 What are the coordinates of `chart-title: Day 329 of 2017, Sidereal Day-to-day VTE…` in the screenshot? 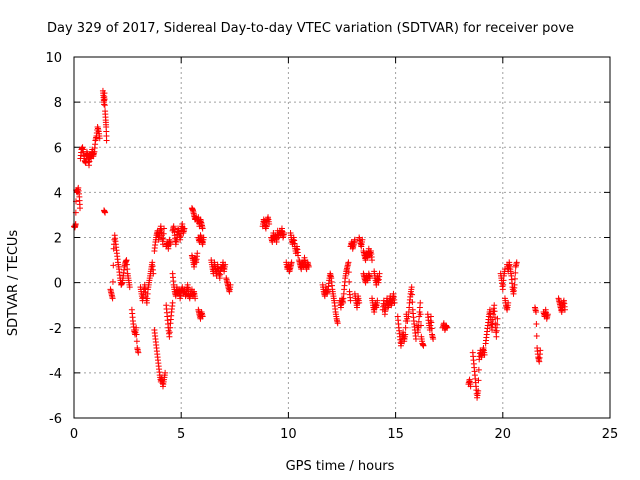 It's located at (310, 28).